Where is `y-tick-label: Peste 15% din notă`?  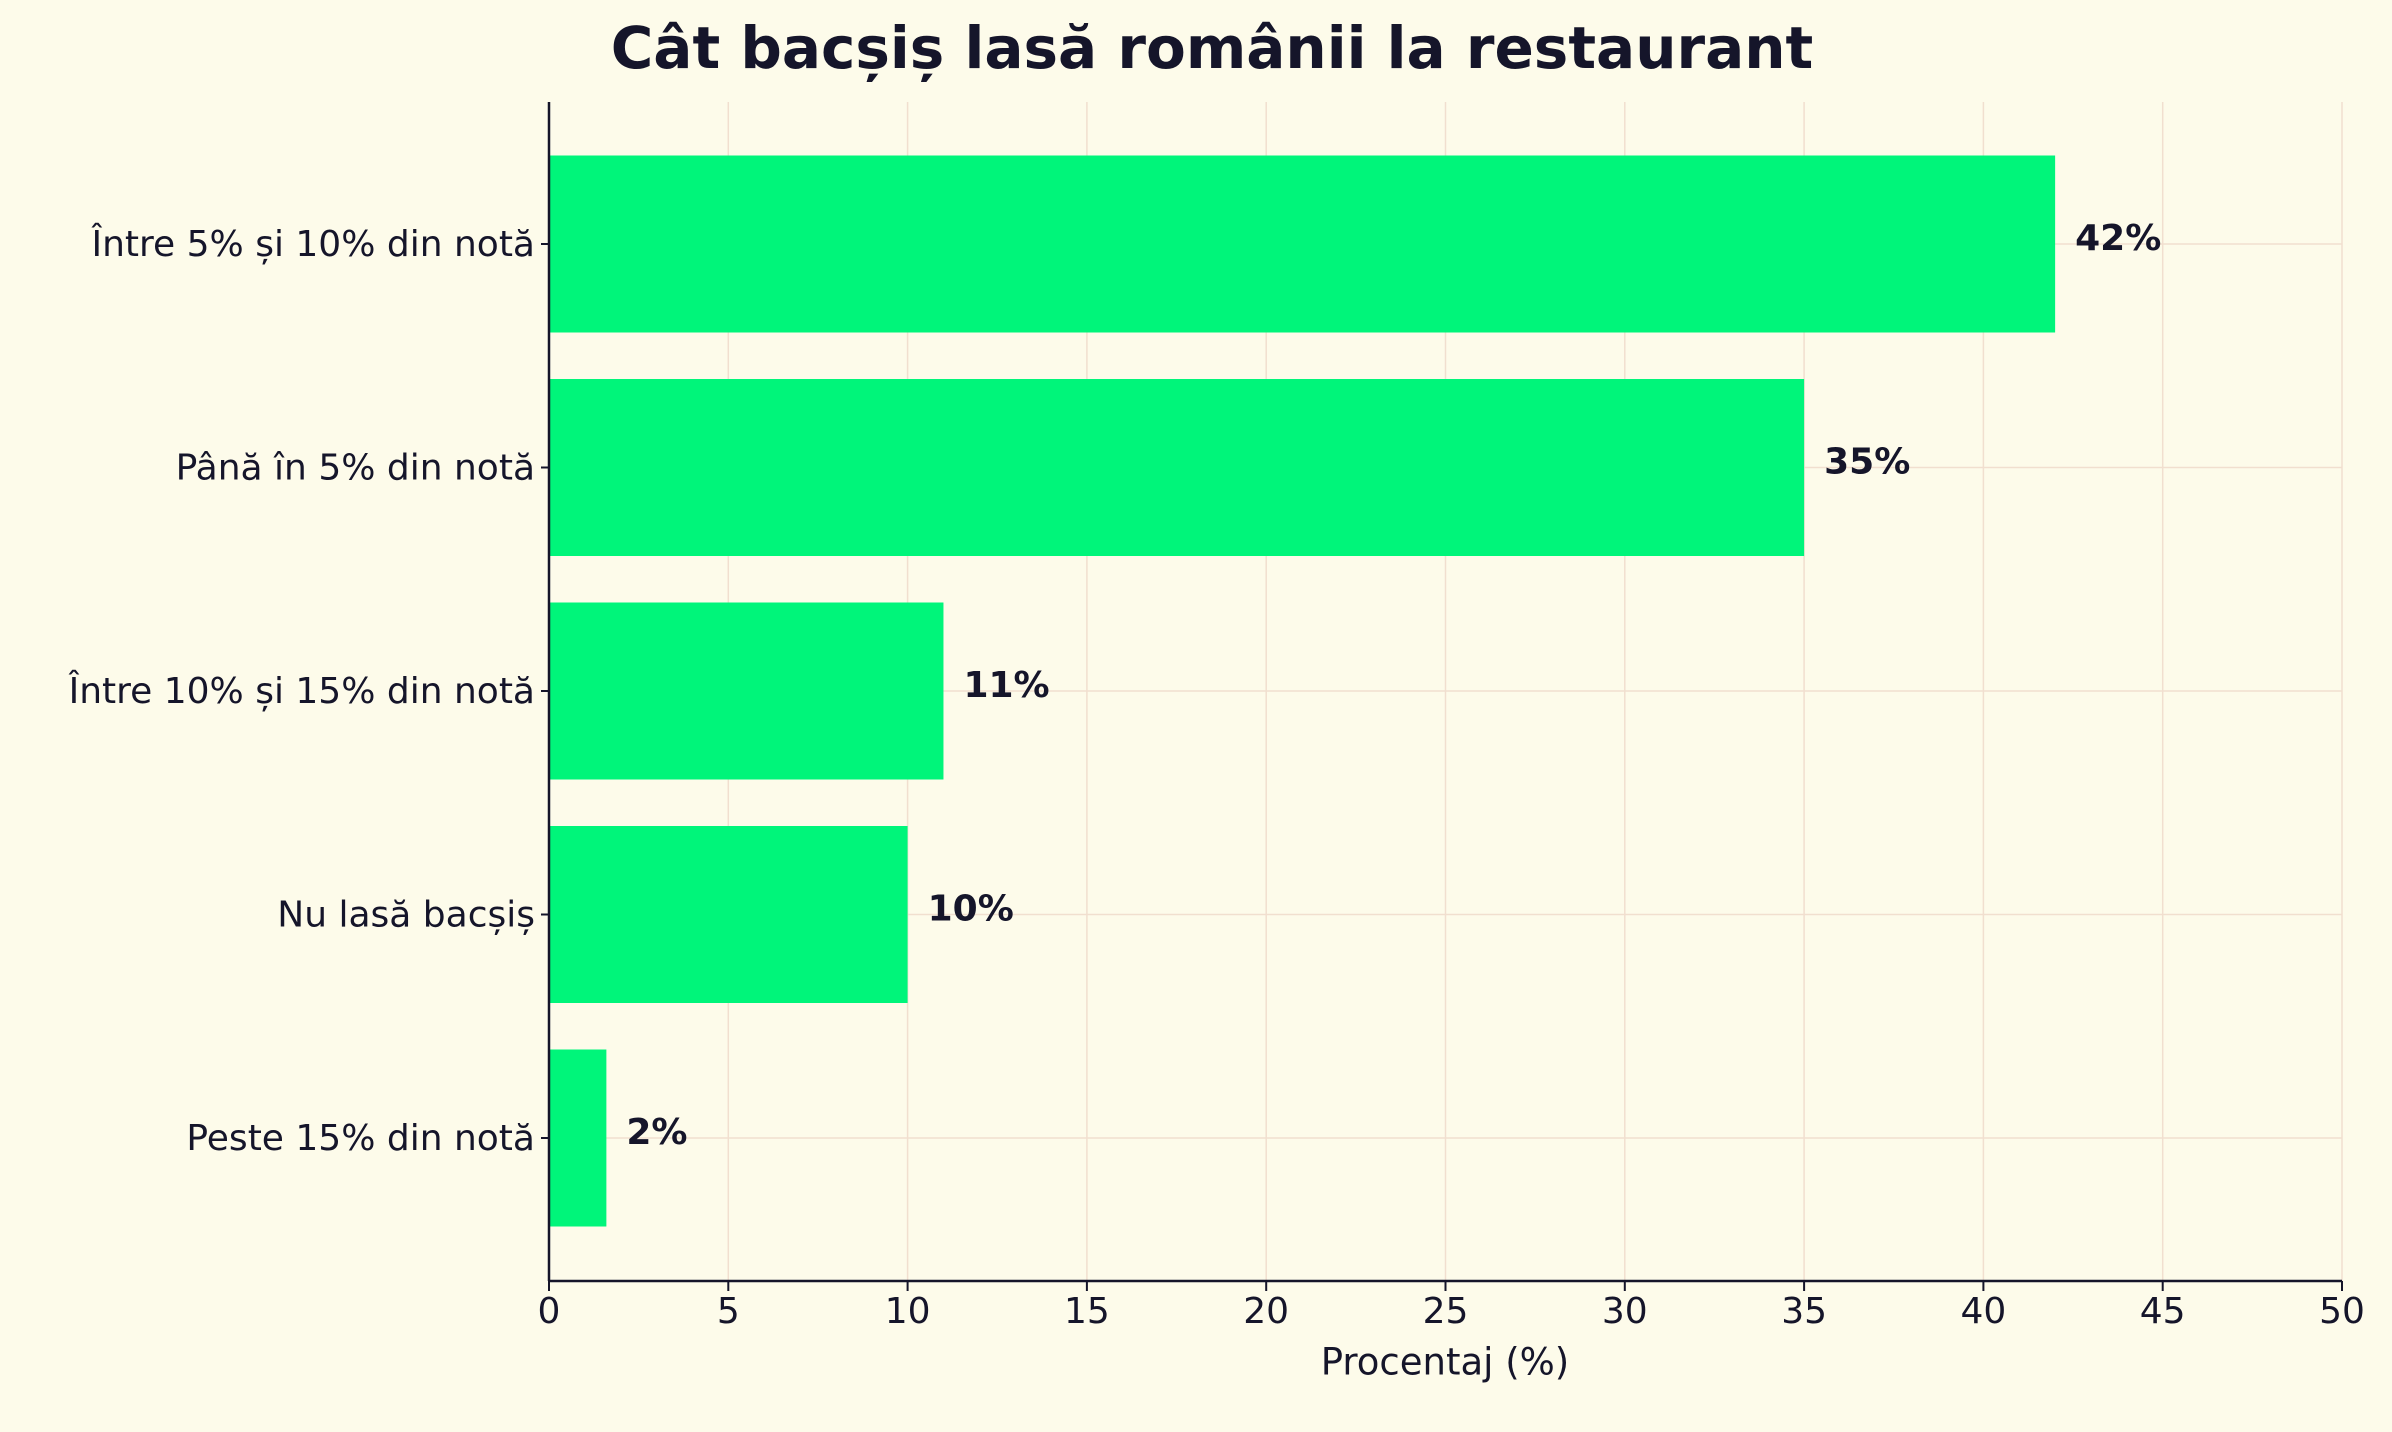 y-tick-label: Peste 15% din notă is located at coordinates (360, 1138).